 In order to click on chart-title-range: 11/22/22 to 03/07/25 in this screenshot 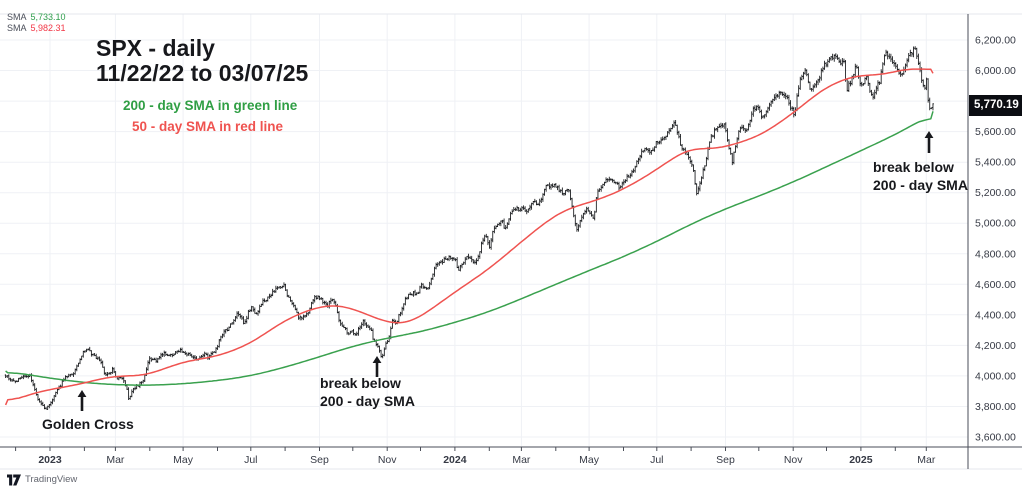, I will do `click(202, 73)`.